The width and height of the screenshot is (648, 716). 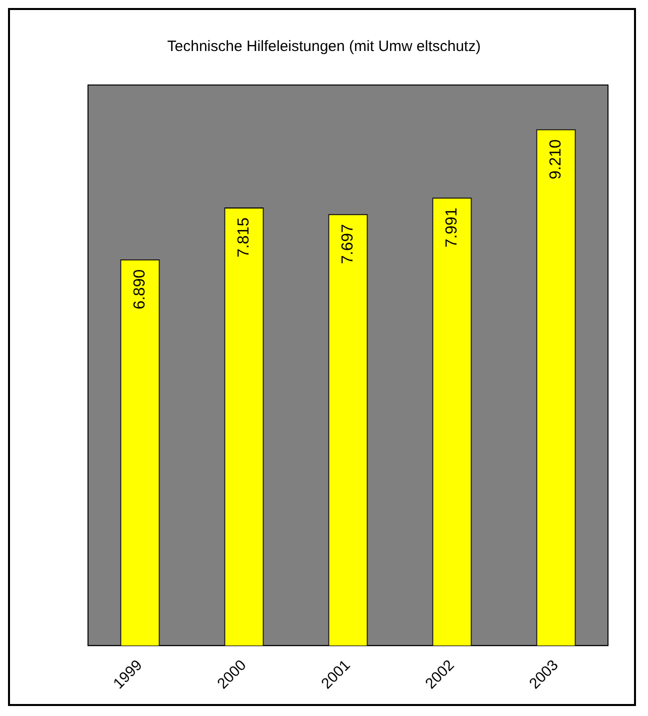 What do you see at coordinates (451, 228) in the screenshot?
I see `data-label: 7.991` at bounding box center [451, 228].